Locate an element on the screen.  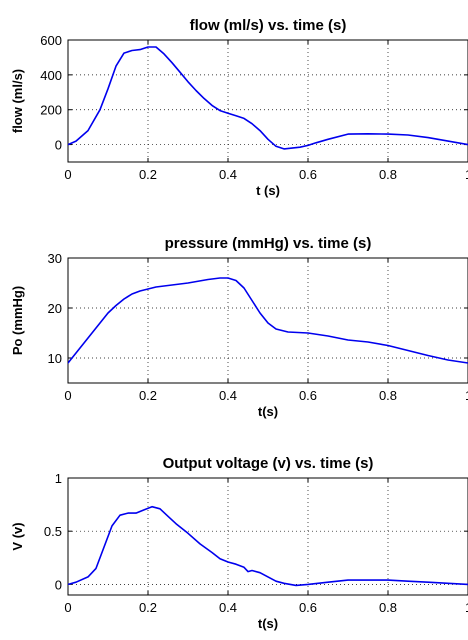
x-axis-label: t (s) is located at coordinates (268, 190).